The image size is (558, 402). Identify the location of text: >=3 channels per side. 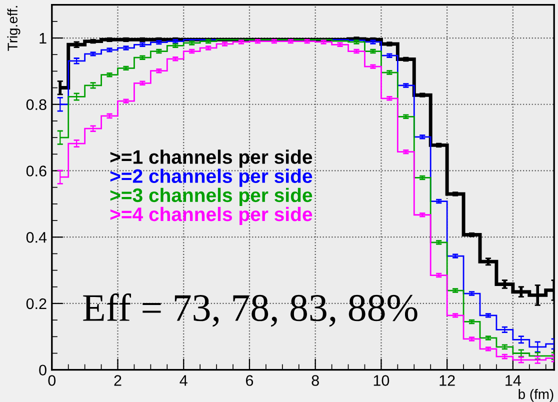
(211, 197).